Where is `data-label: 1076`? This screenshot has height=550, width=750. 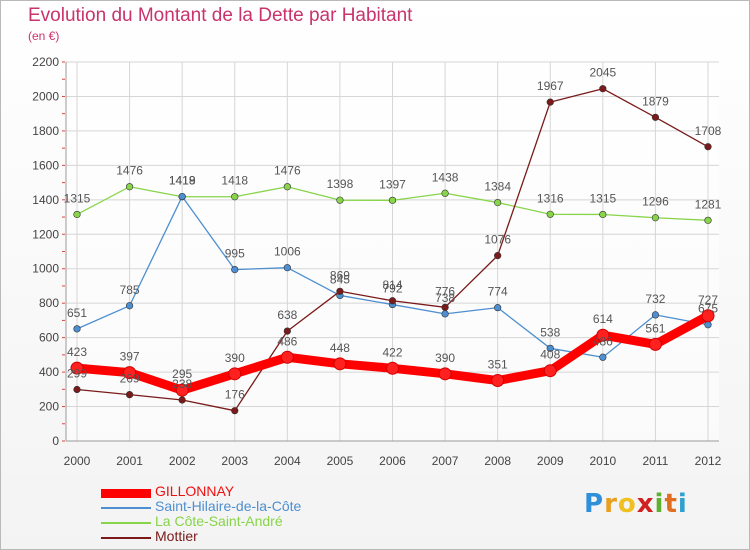 data-label: 1076 is located at coordinates (497, 240).